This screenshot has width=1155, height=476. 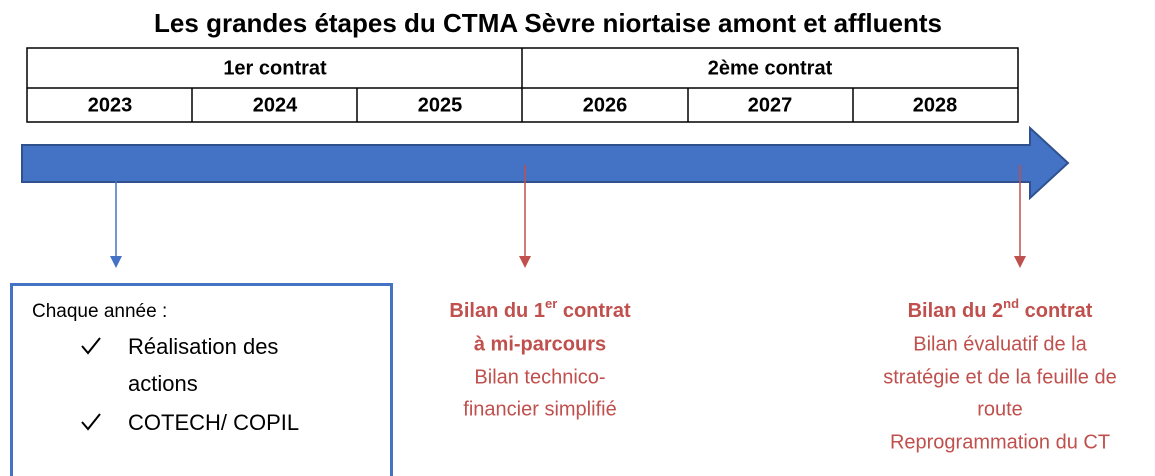 I want to click on final-review-line: Bilan évaluatif de la, so click(x=1000, y=344).